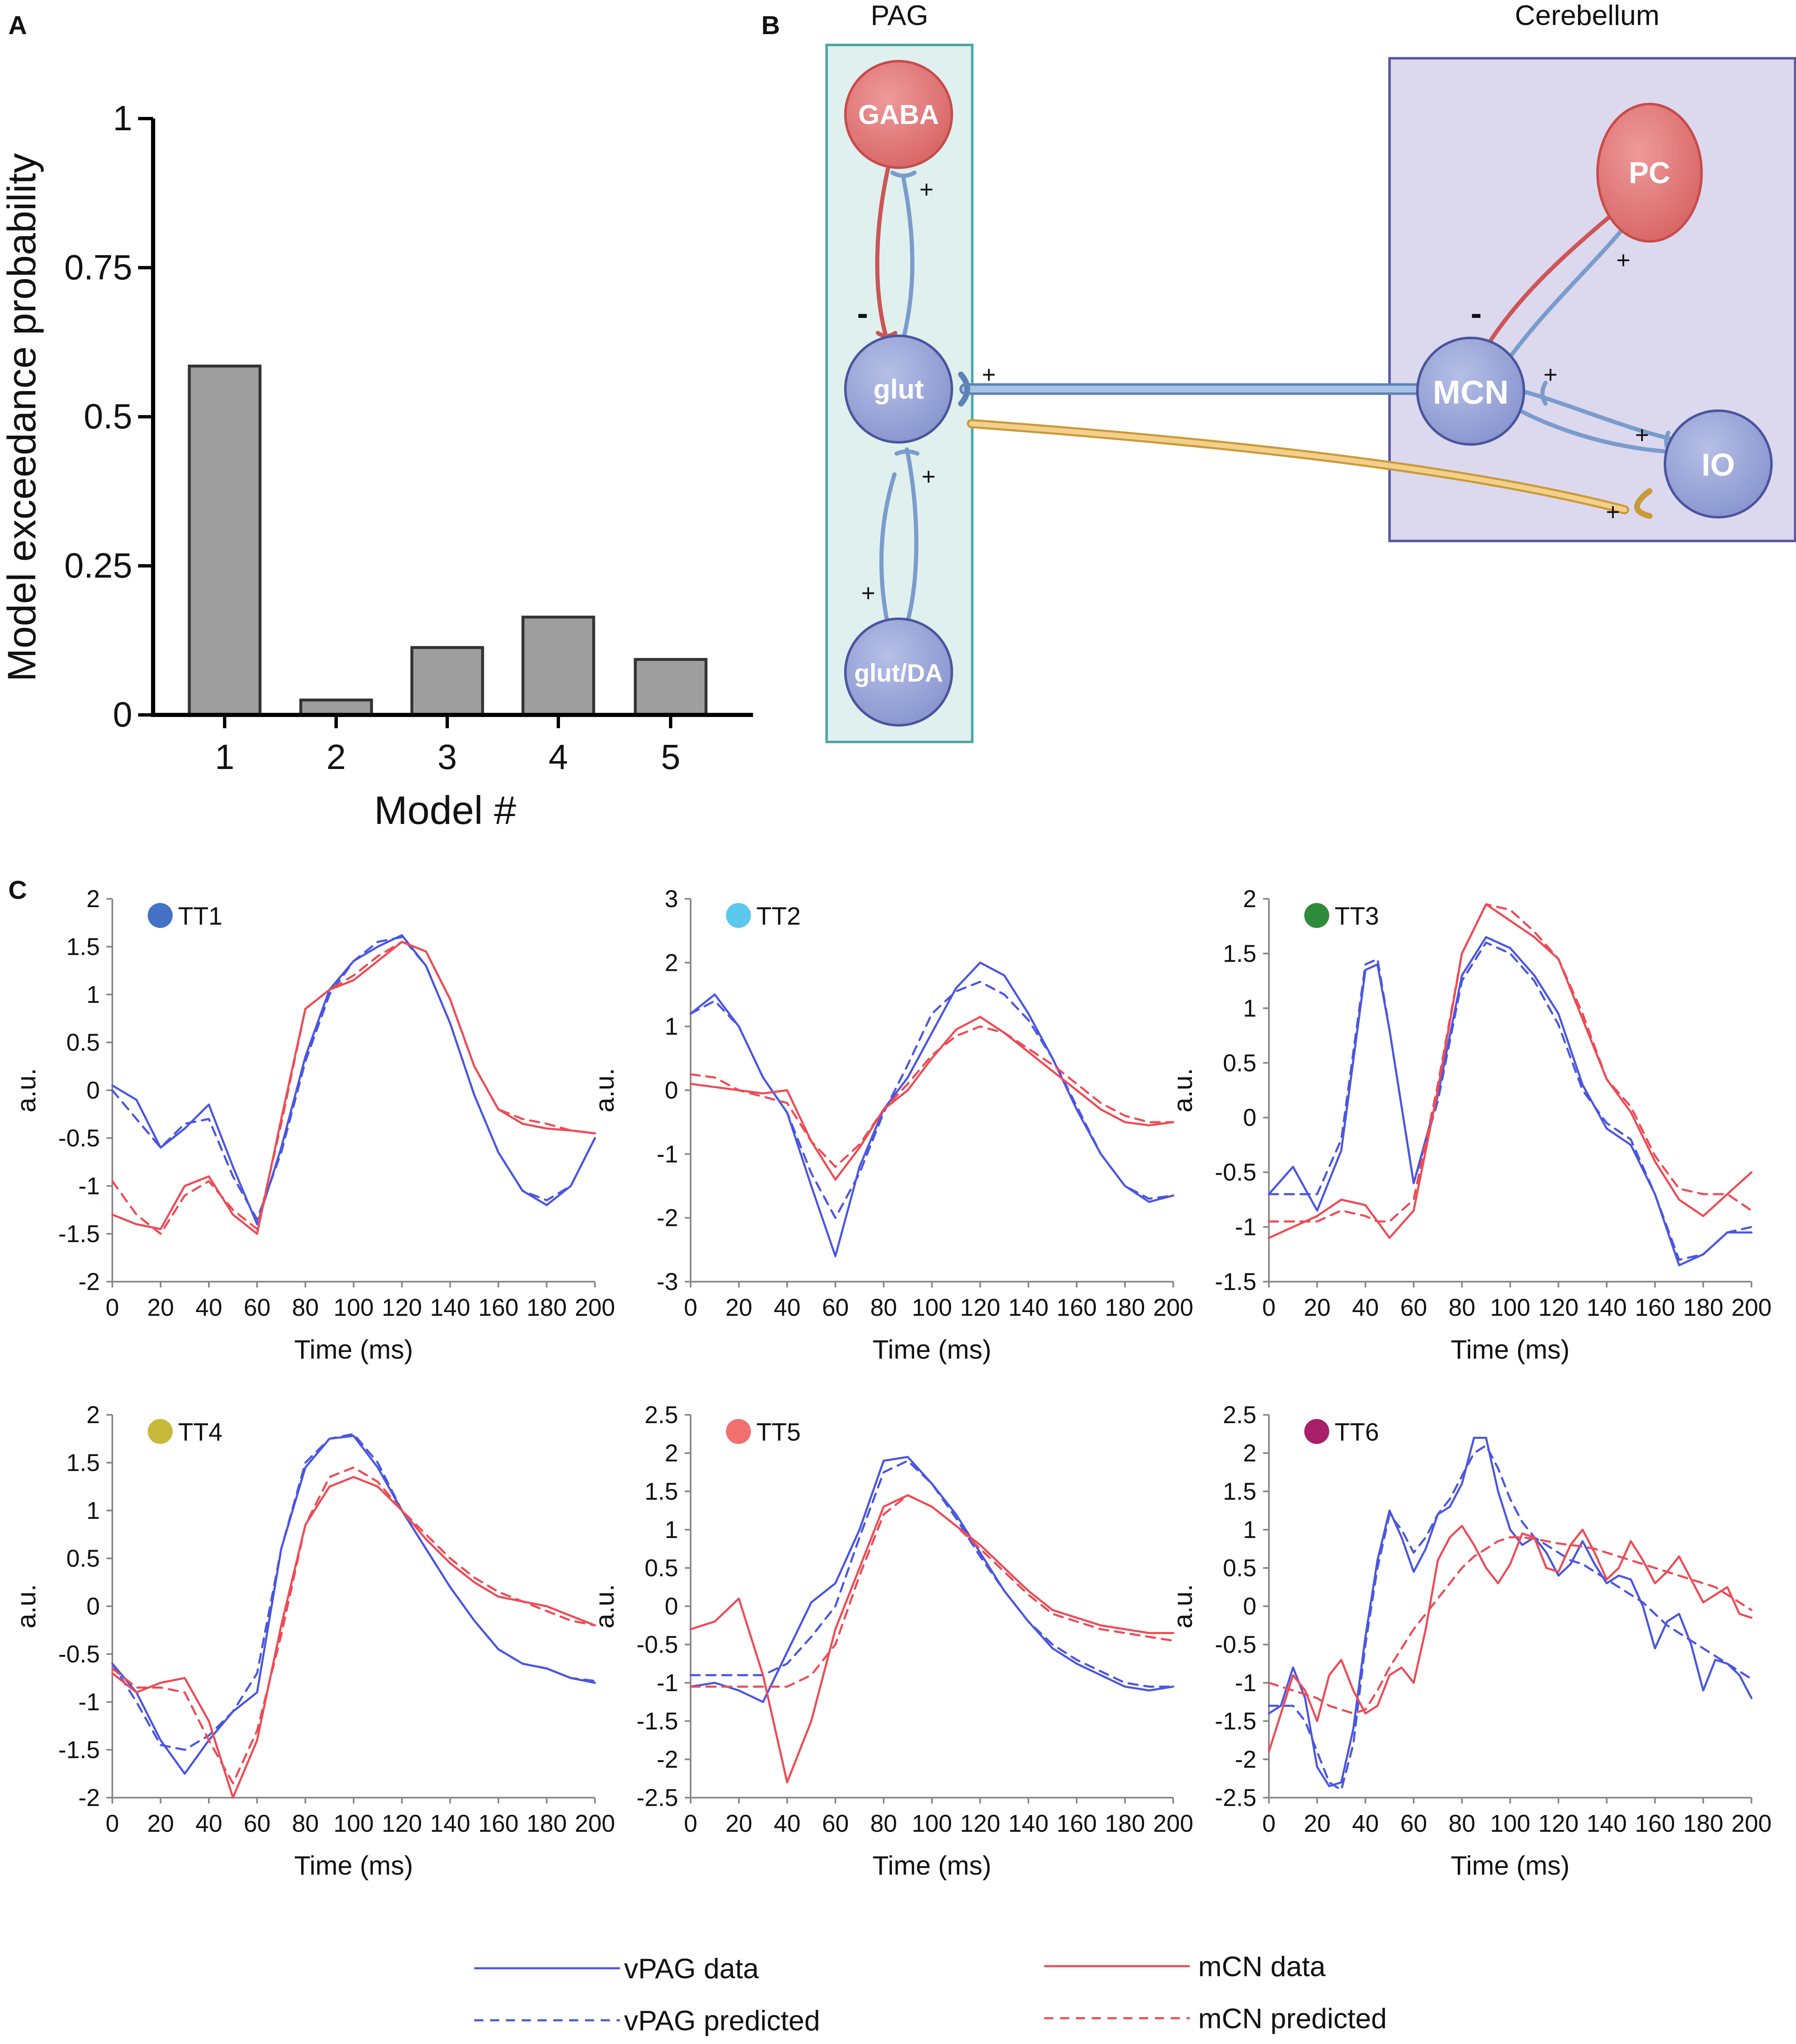 This screenshot has height=2044, width=1796. I want to click on legend-label: mCN predicted, so click(1292, 2019).